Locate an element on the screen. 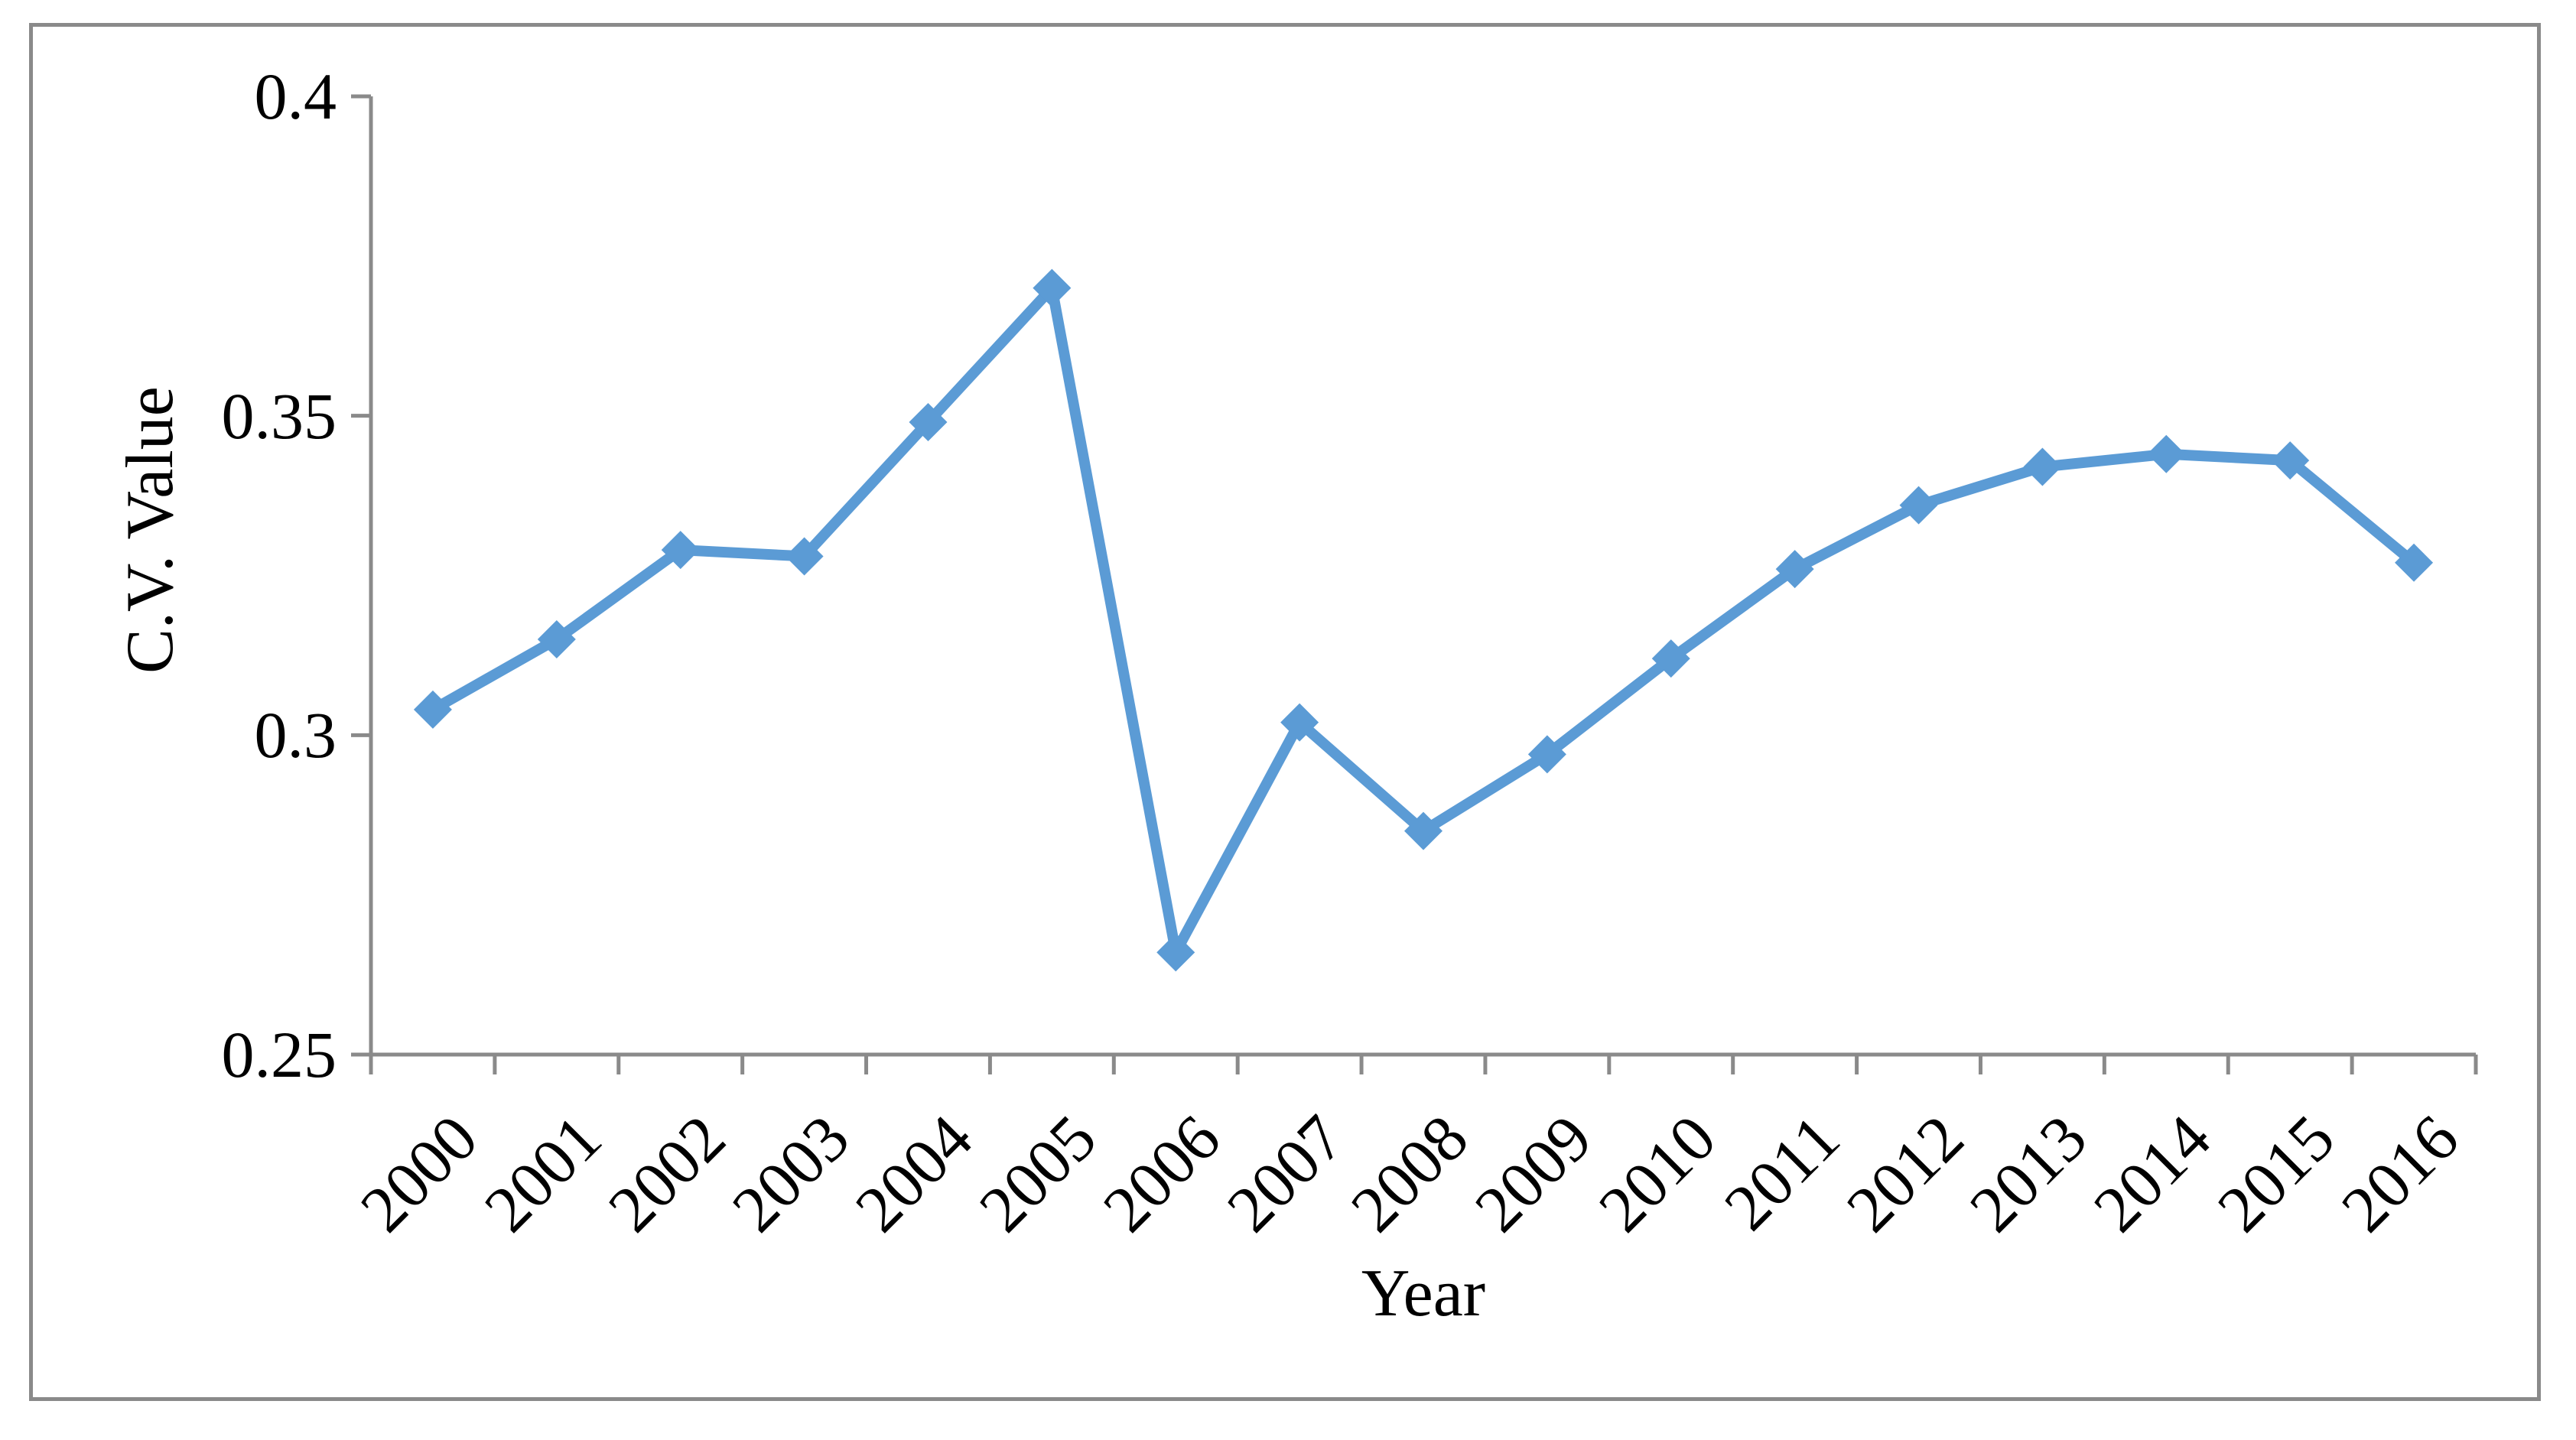  data-point-marker-2014 is located at coordinates (2166, 453).